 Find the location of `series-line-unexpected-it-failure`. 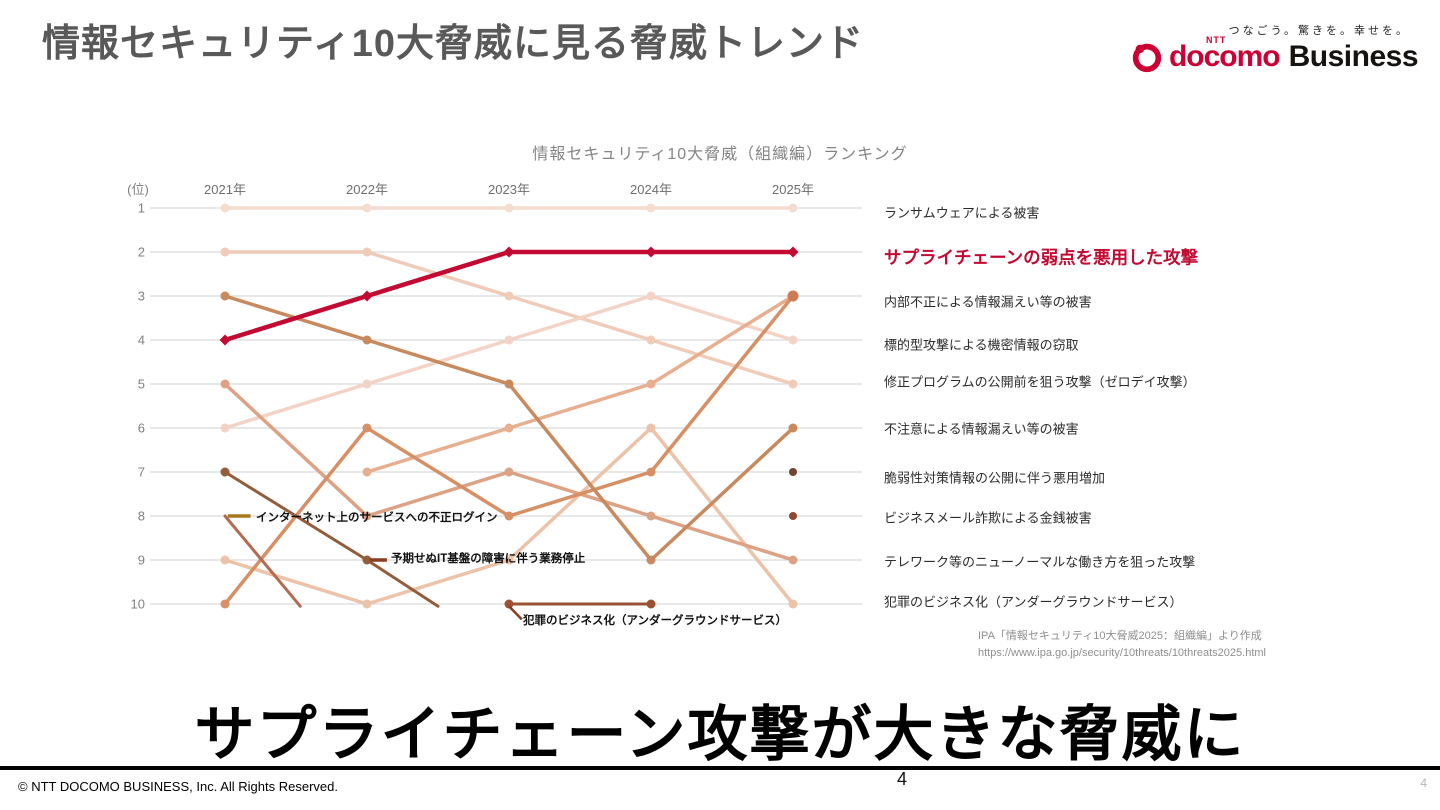

series-line-unexpected-it-failure is located at coordinates (296, 516).